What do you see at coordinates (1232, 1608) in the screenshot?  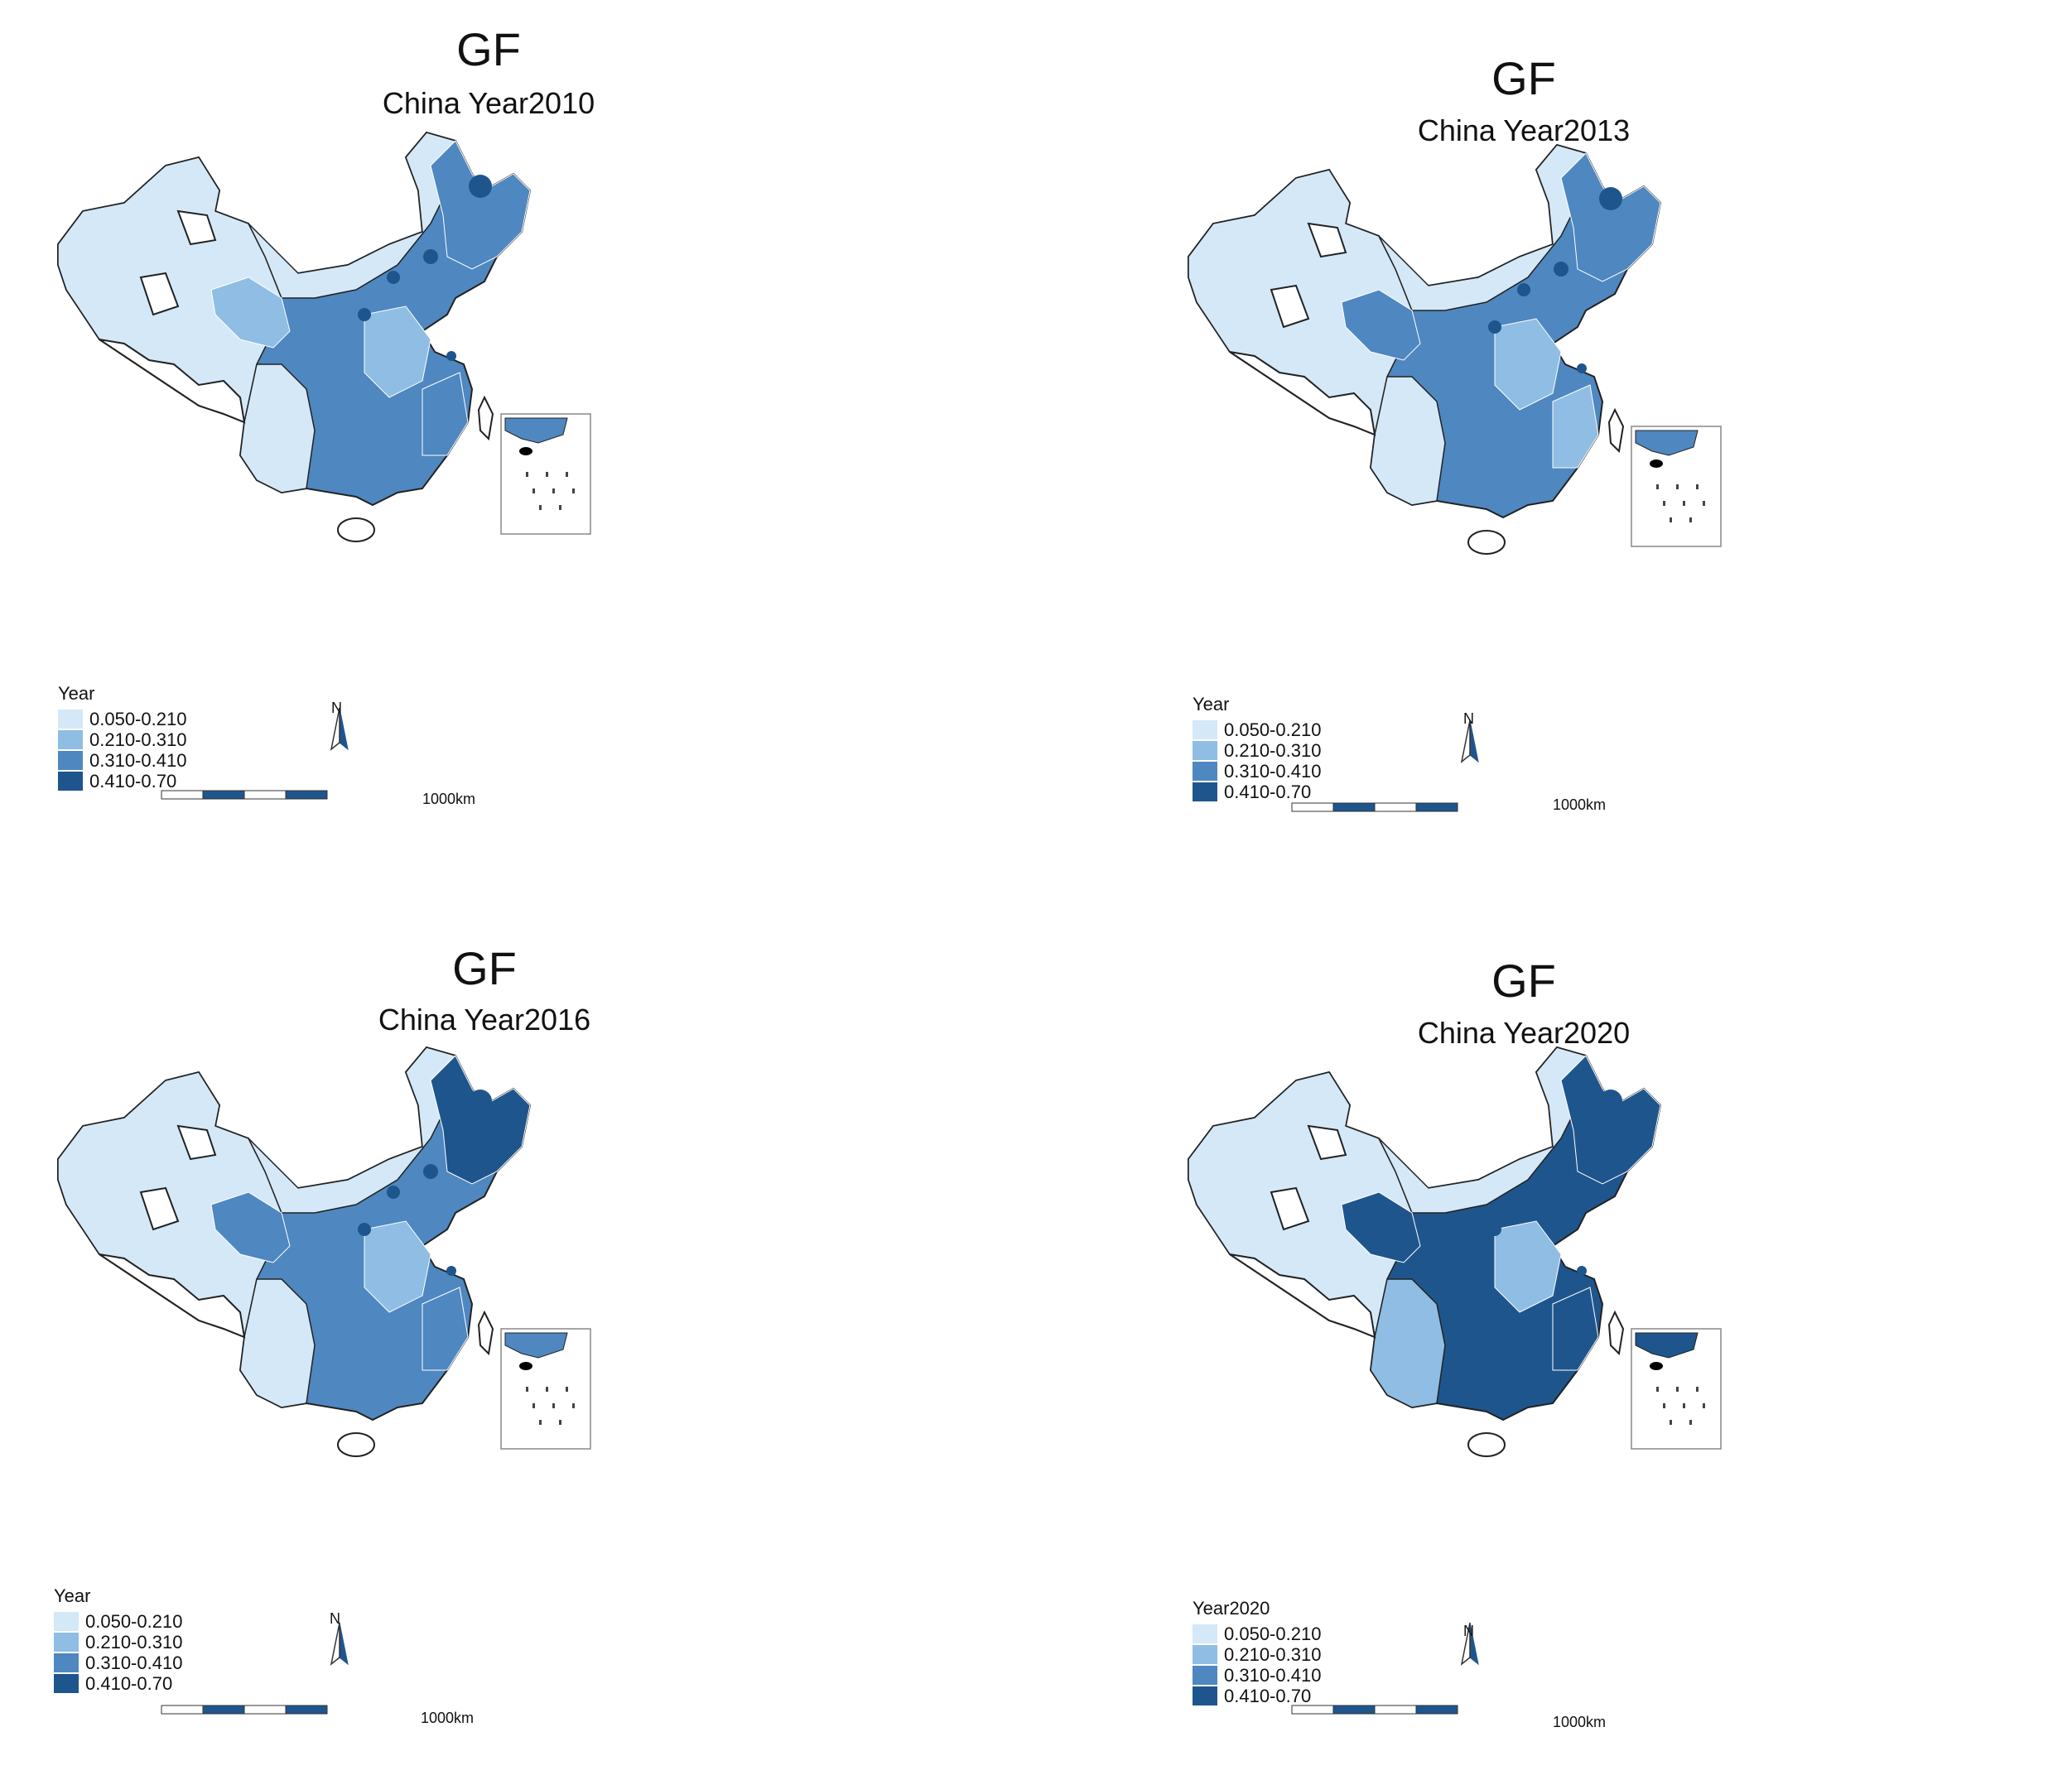 I see `legend-title: Year2020` at bounding box center [1232, 1608].